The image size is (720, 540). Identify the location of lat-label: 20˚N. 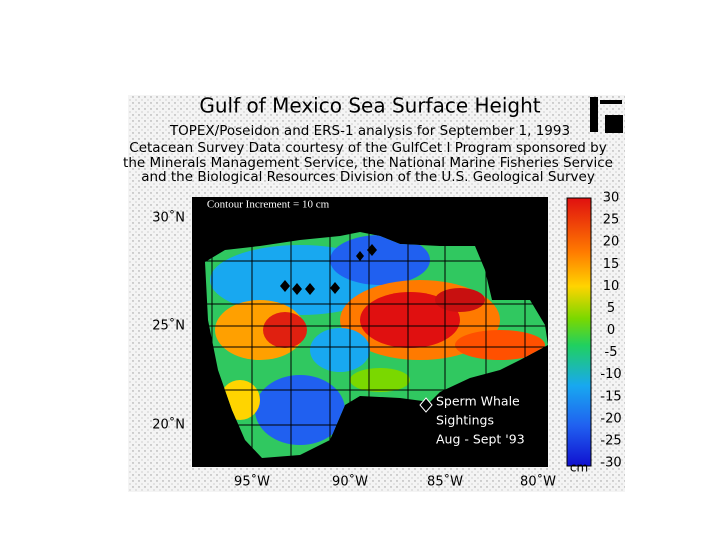
(168, 425).